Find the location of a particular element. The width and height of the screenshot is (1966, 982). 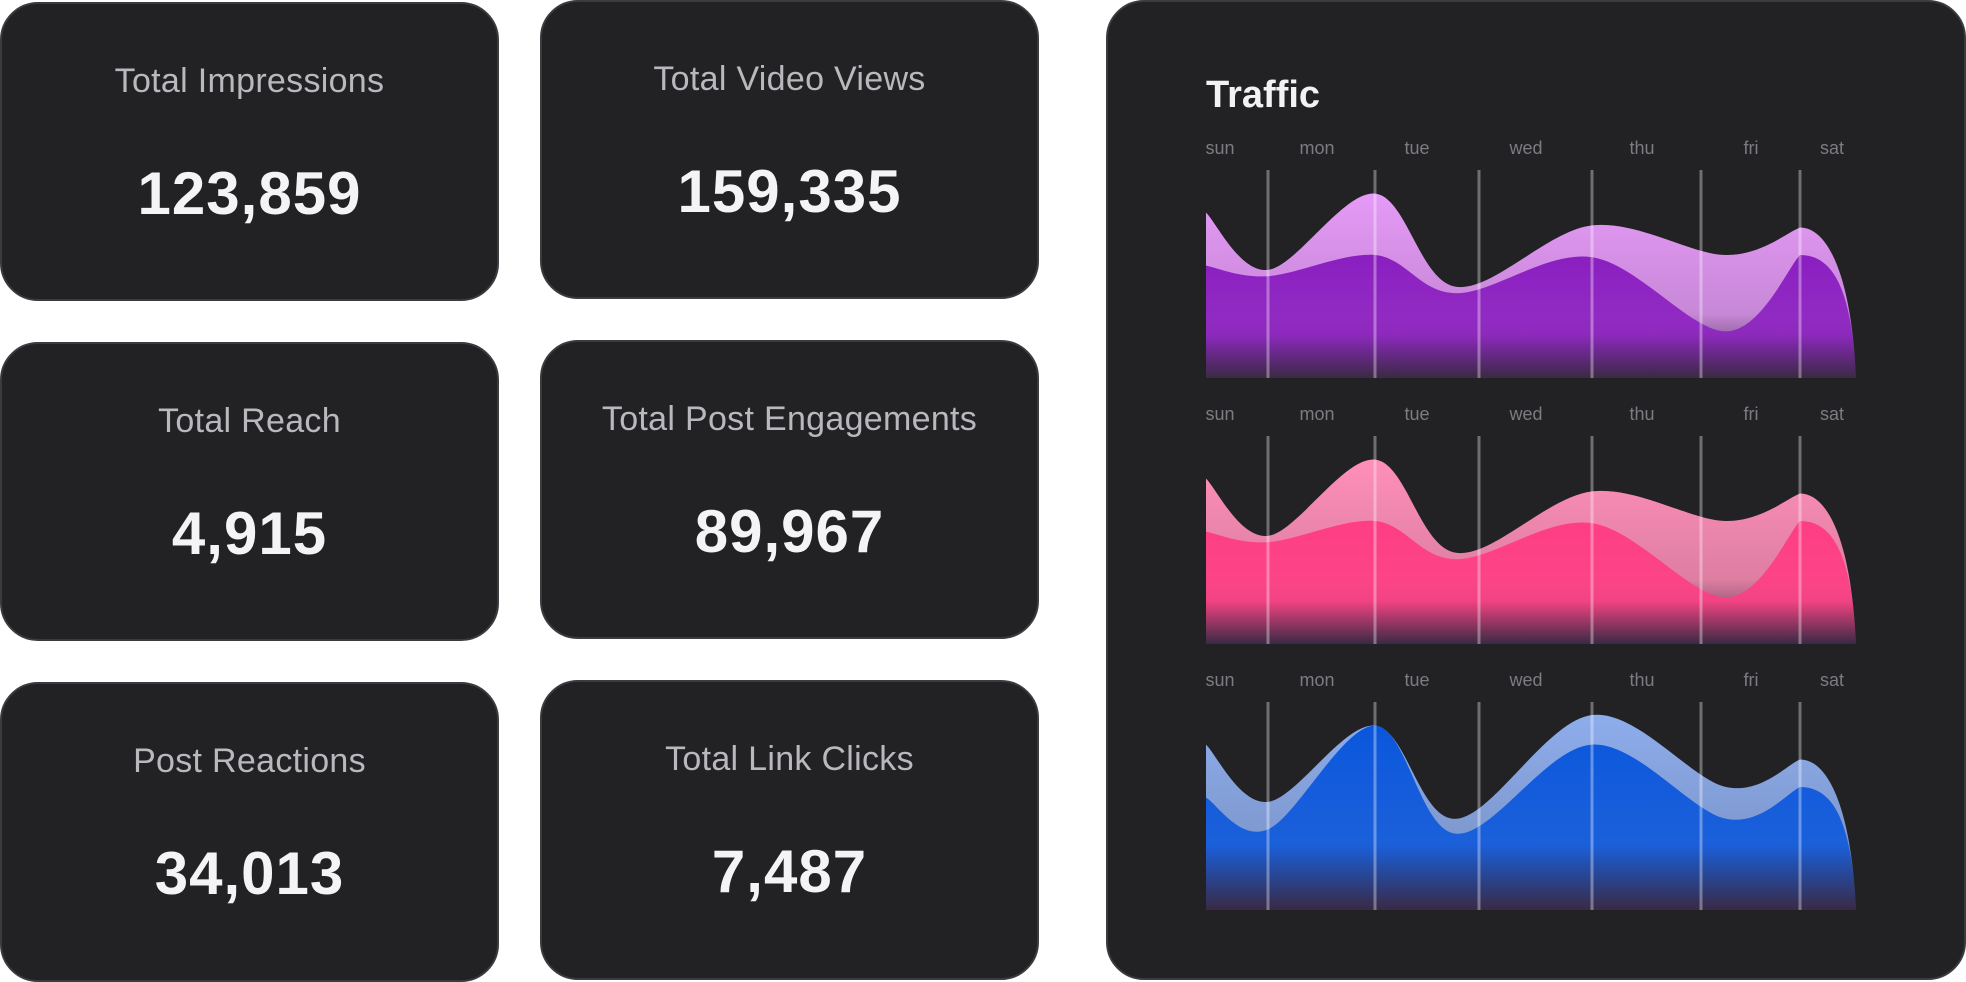

traffic-chart-pink: sun mon tue wed thu fri sat is located at coordinates (1530, 524).